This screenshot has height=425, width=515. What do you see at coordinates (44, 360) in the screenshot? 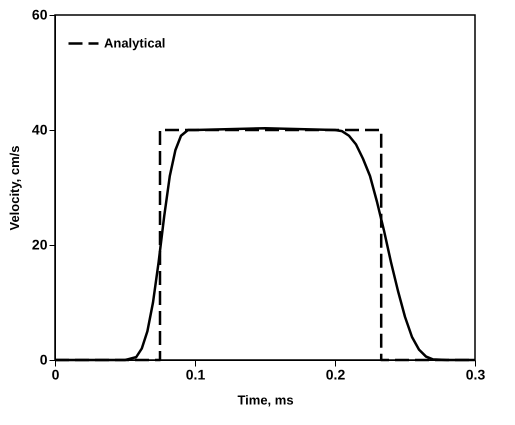
I see `y-tick-label: 0` at bounding box center [44, 360].